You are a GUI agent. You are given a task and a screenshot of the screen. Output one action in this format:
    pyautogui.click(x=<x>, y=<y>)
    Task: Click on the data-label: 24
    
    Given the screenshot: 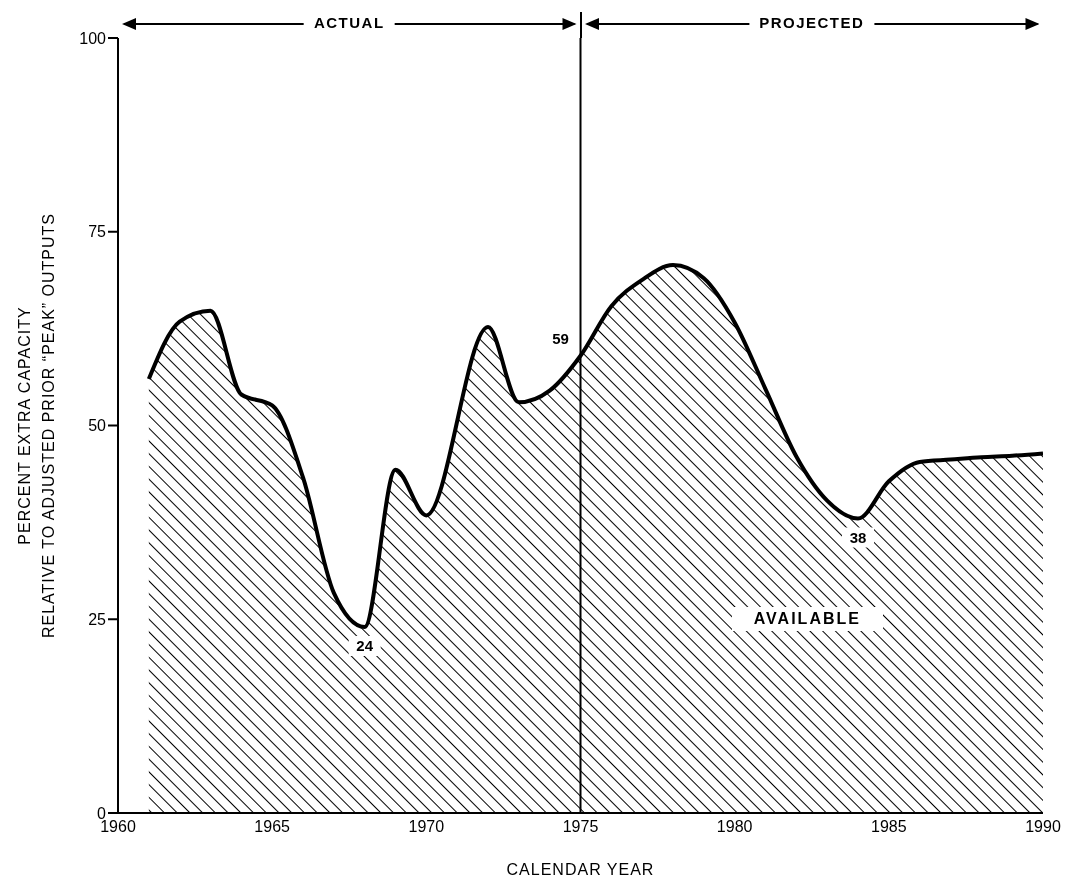 What is the action you would take?
    pyautogui.click(x=365, y=645)
    